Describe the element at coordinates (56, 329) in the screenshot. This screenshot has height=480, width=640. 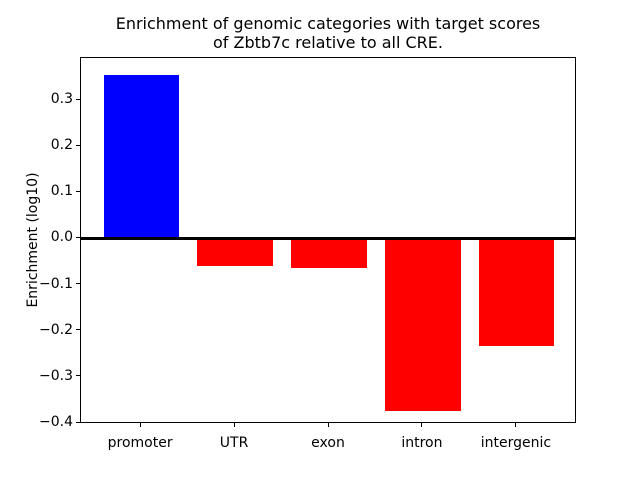
I see `y-tick-label: −0.2` at that location.